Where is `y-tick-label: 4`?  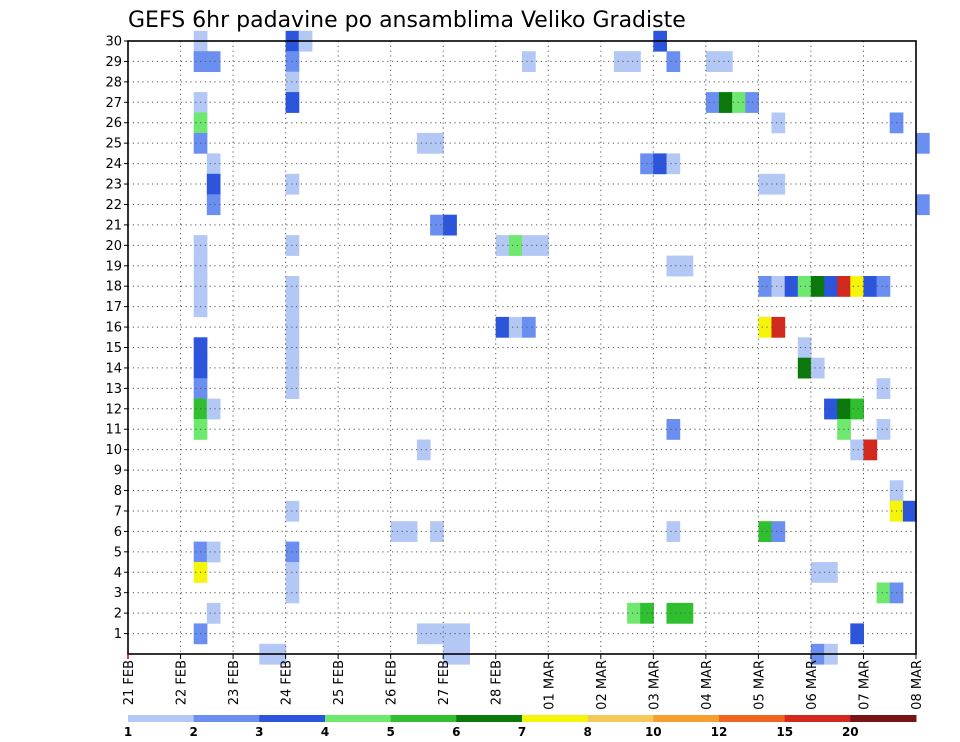
y-tick-label: 4 is located at coordinates (118, 573).